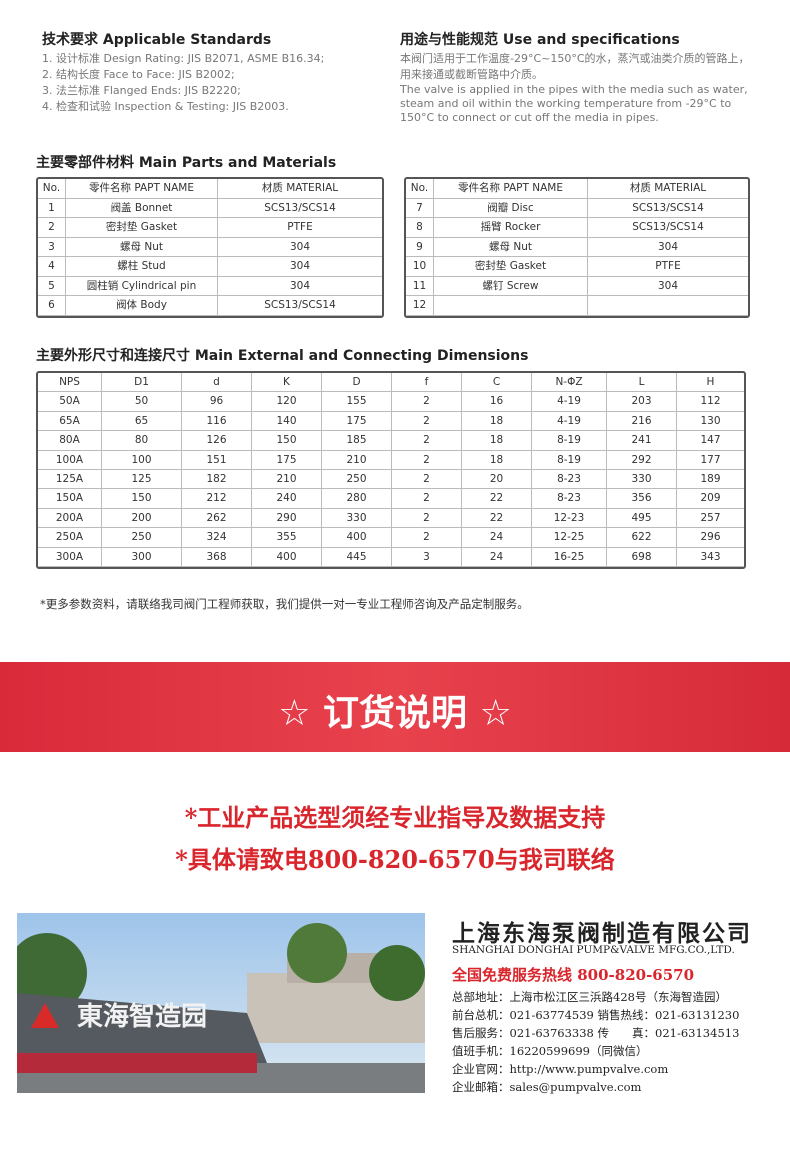 This screenshot has height=1159, width=790. What do you see at coordinates (420, 267) in the screenshot?
I see `table-cell: 10` at bounding box center [420, 267].